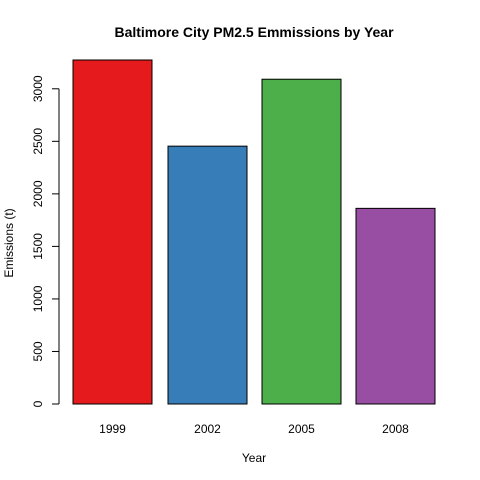 Image resolution: width=480 pixels, height=480 pixels. Describe the element at coordinates (9, 242) in the screenshot. I see `y-axis-label: Emissions (t)` at that location.